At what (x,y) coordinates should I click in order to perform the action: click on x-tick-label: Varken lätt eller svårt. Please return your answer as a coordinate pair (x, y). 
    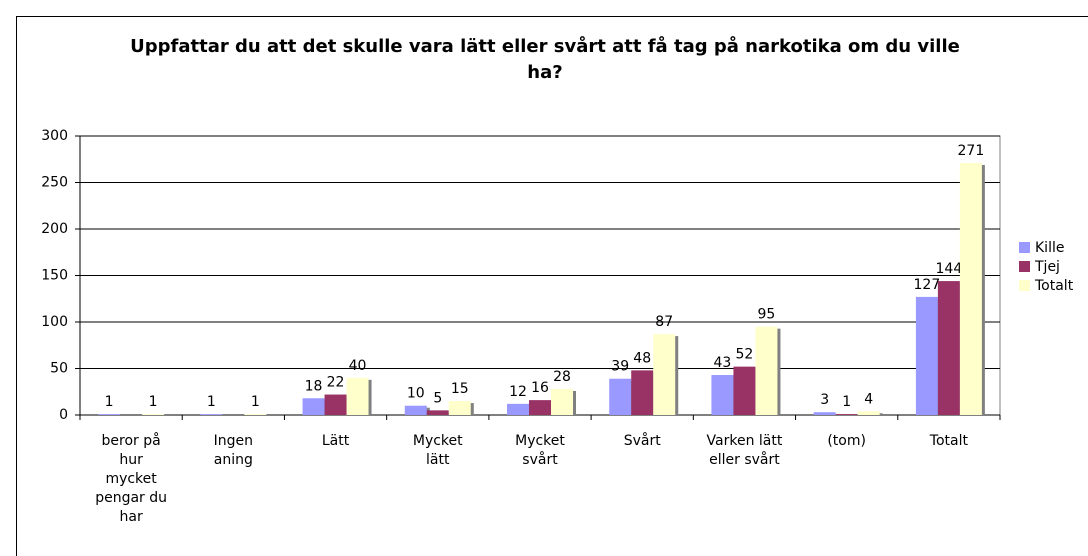
    Looking at the image, I should click on (744, 450).